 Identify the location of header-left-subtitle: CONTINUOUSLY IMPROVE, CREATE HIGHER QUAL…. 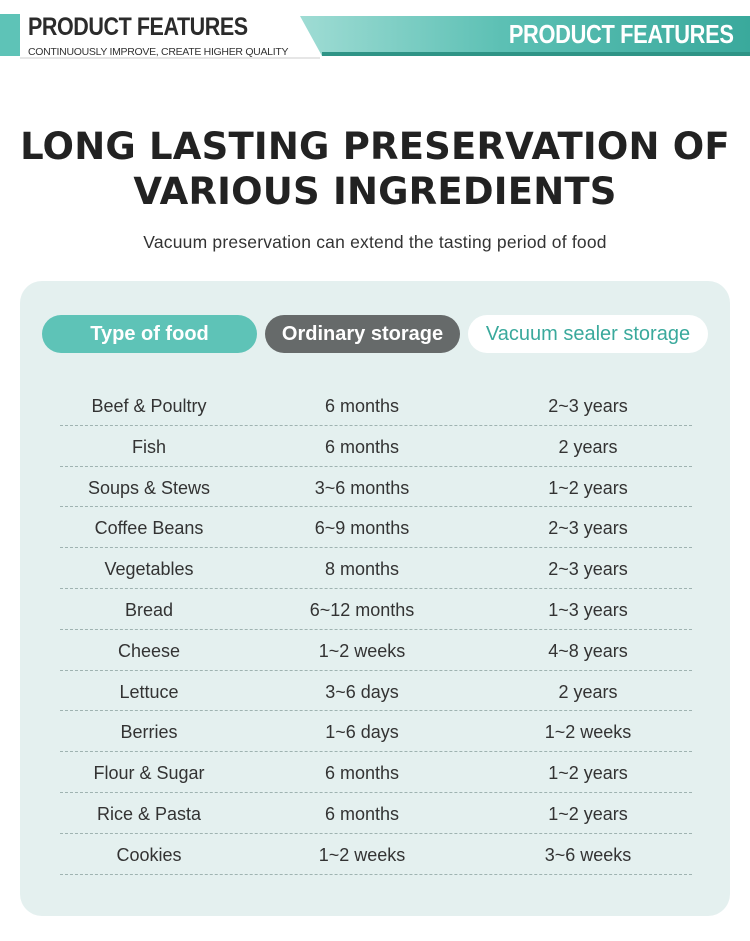
(158, 52).